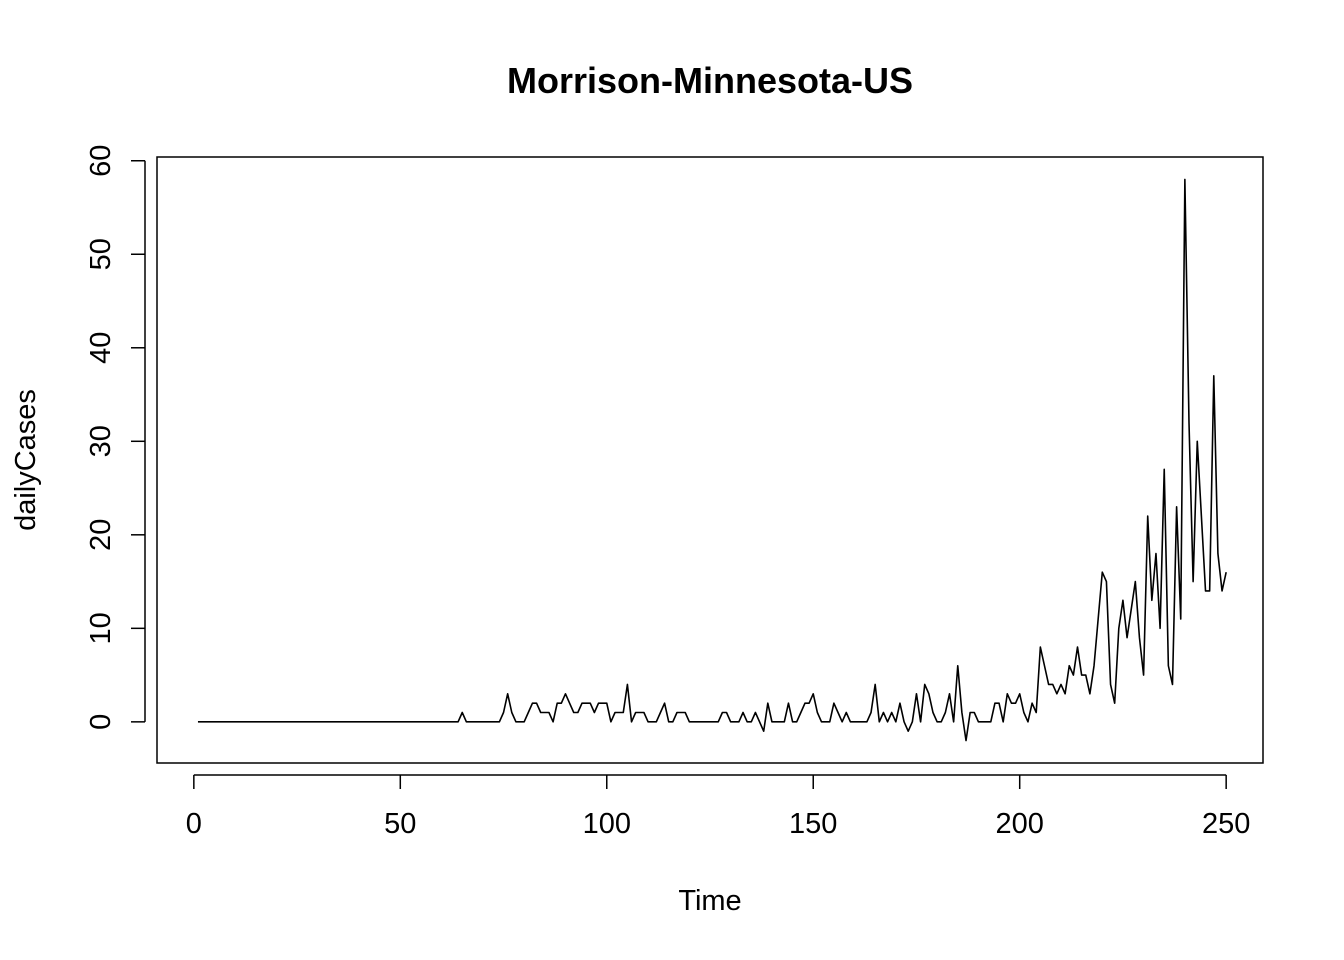 Image resolution: width=1344 pixels, height=960 pixels. Describe the element at coordinates (101, 161) in the screenshot. I see `y-tick-label: 60` at that location.